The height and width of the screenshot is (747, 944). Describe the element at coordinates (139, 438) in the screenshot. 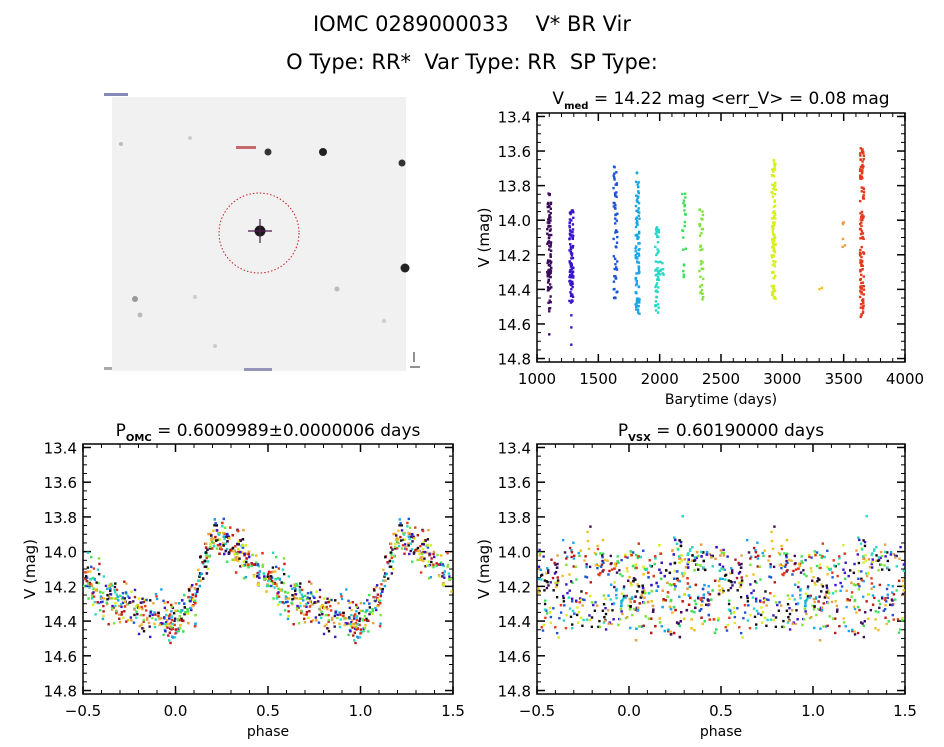

I see `chart-title-subscript: OMC` at that location.